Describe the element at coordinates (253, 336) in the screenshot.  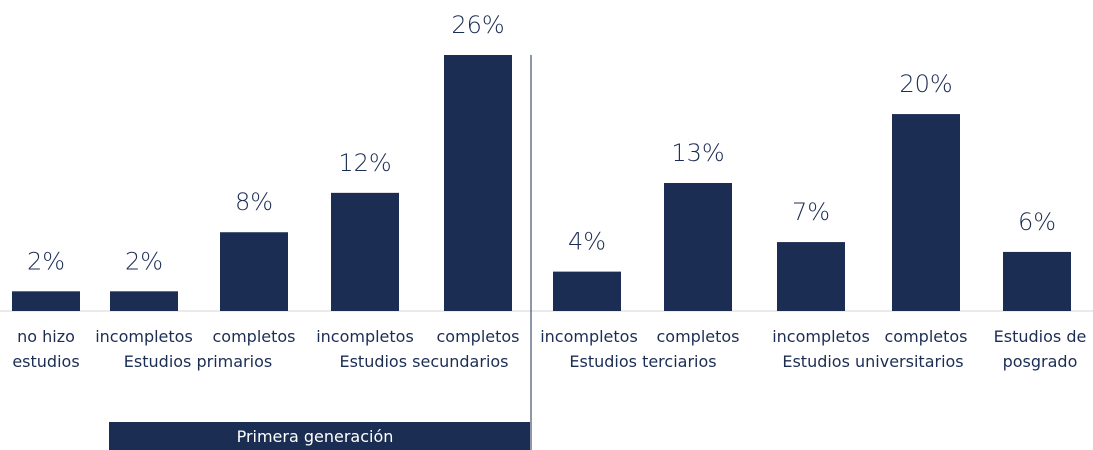
I see `category-label-3-line-1: completos` at that location.